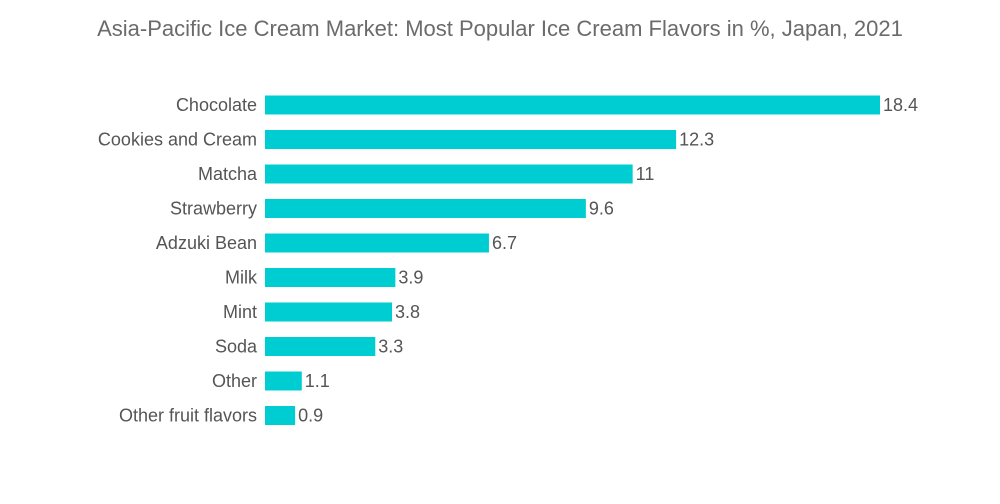 This screenshot has height=504, width=1000. I want to click on value-label: 1.1, so click(317, 381).